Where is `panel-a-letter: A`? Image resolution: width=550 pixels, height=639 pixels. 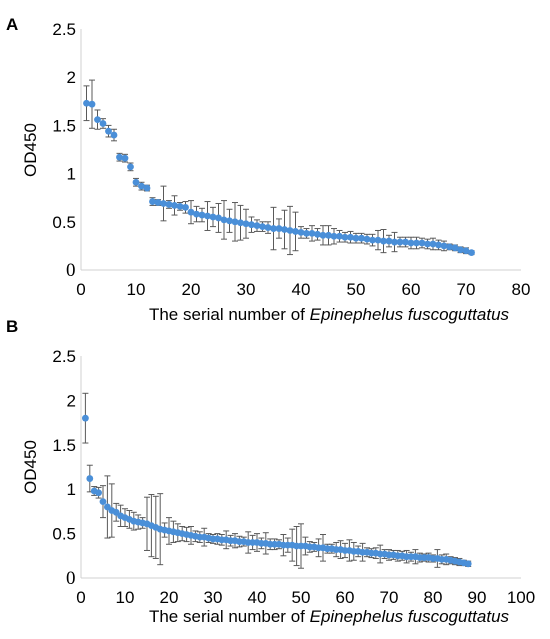
panel-a-letter: A is located at coordinates (12, 24).